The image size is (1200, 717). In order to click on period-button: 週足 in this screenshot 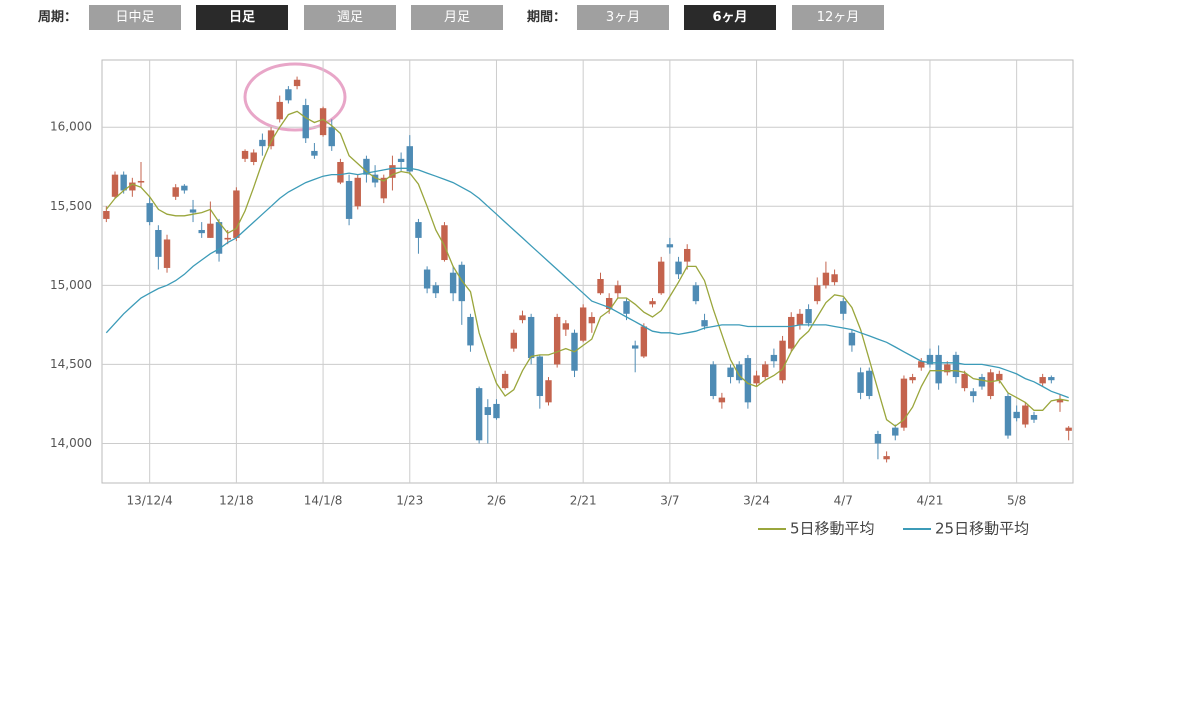, I will do `click(350, 17)`.